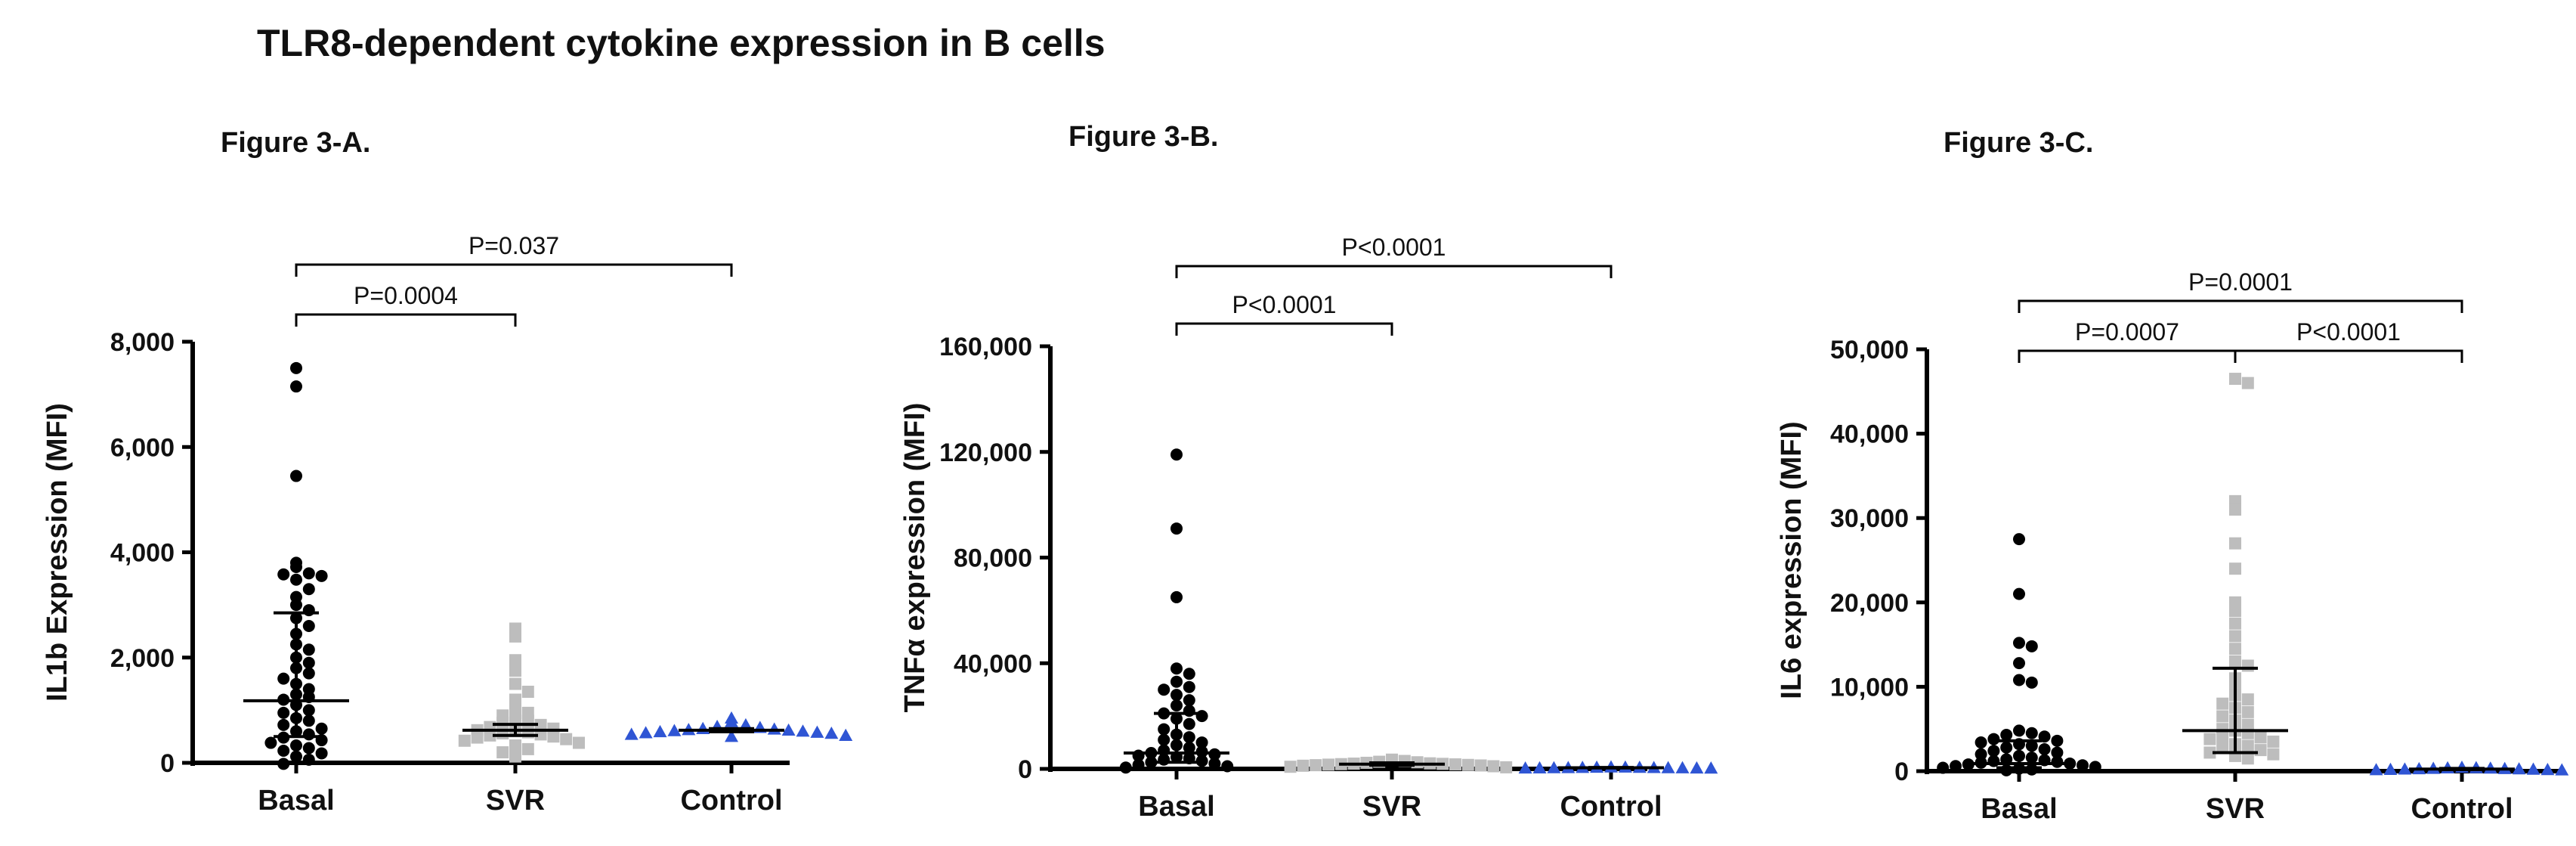  I want to click on p-value-label: P=0.037, so click(514, 245).